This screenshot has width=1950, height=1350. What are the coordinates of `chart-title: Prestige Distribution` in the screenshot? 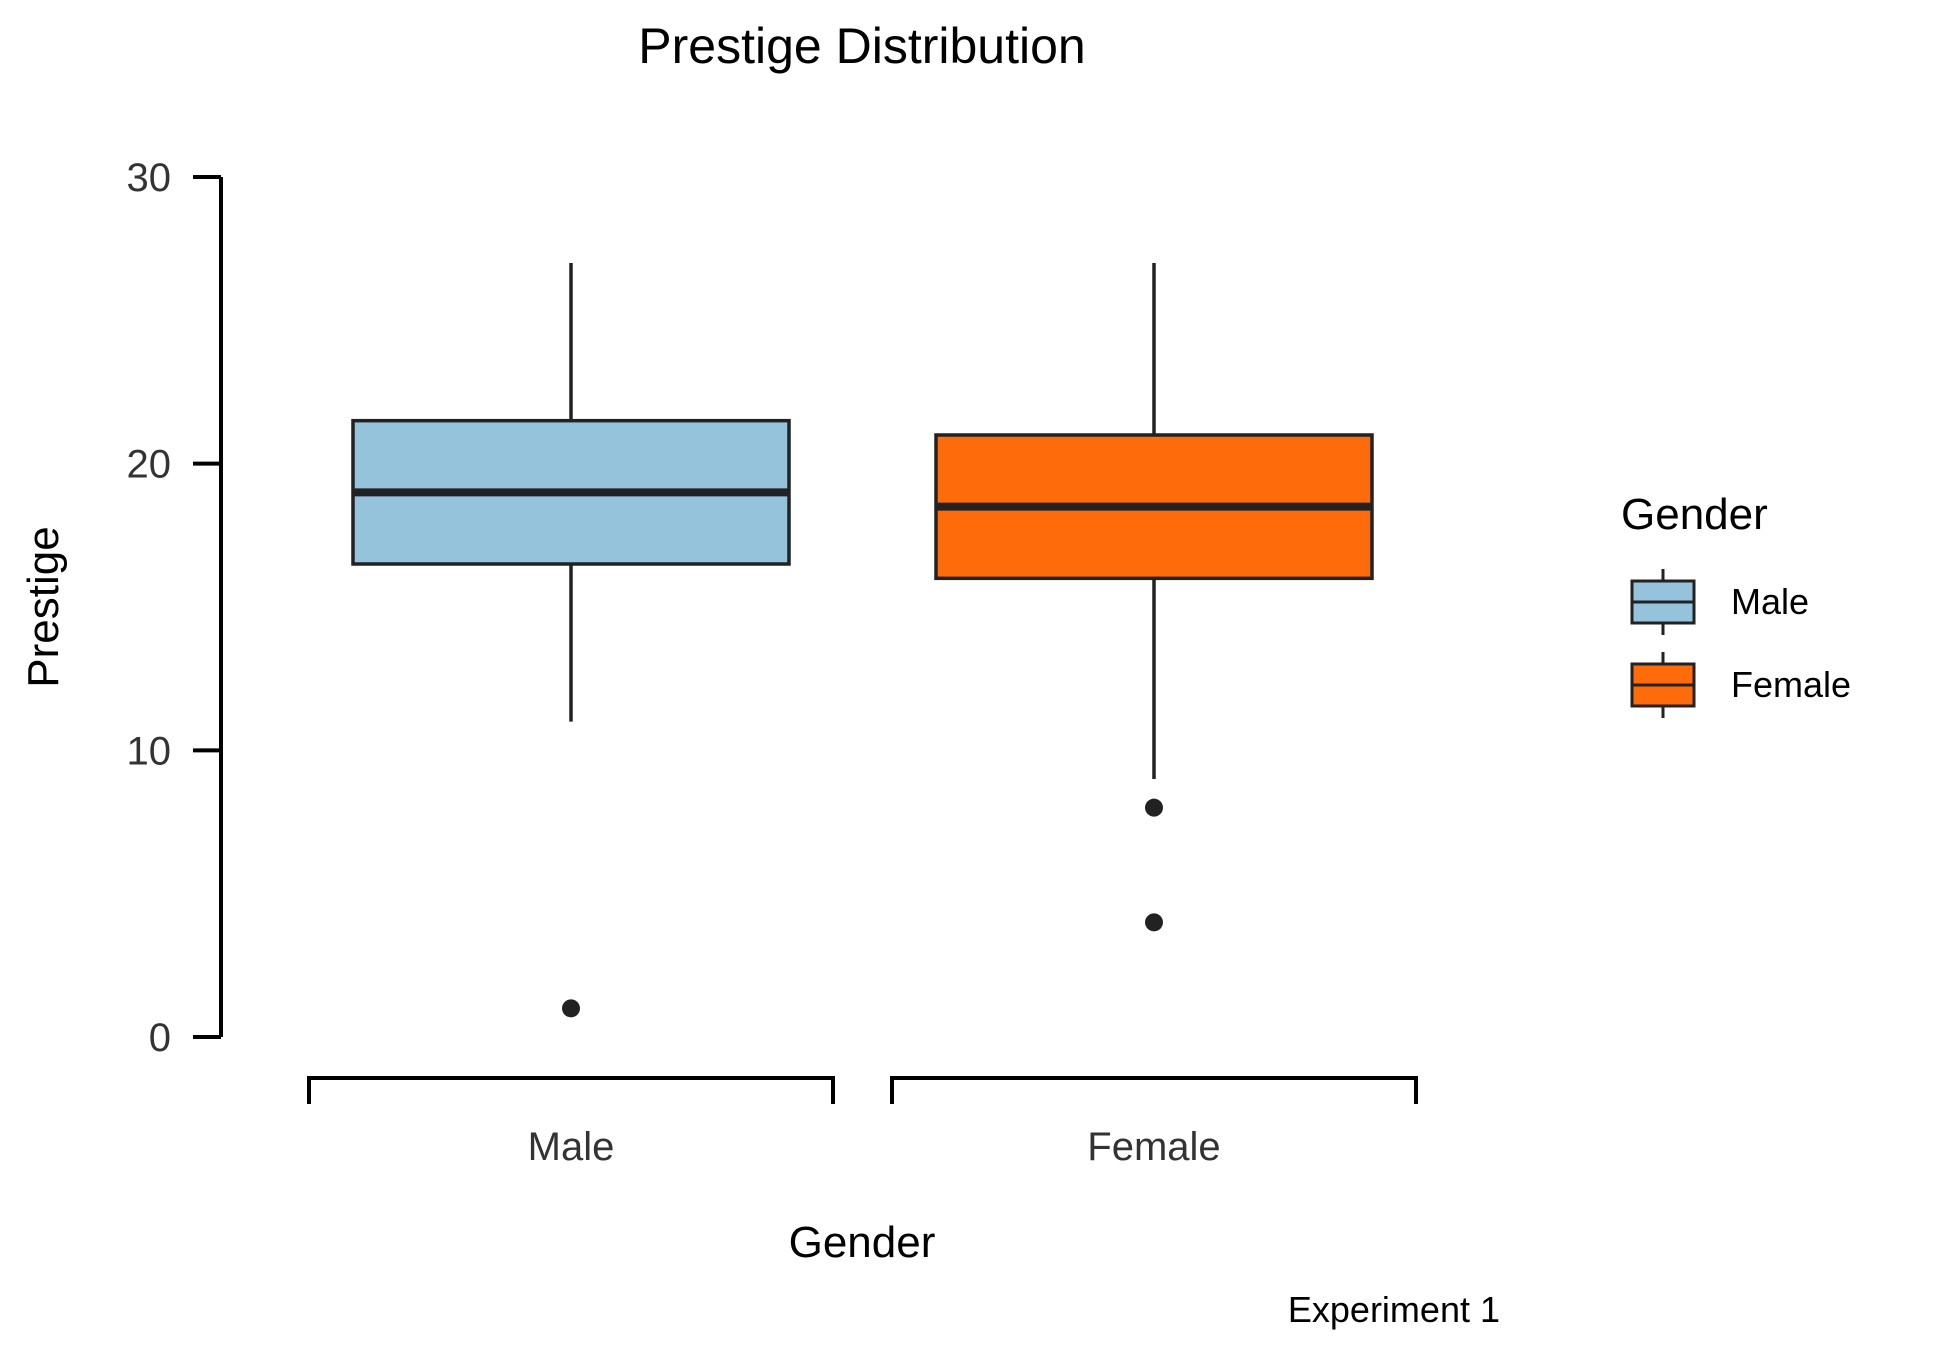 It's located at (861, 46).